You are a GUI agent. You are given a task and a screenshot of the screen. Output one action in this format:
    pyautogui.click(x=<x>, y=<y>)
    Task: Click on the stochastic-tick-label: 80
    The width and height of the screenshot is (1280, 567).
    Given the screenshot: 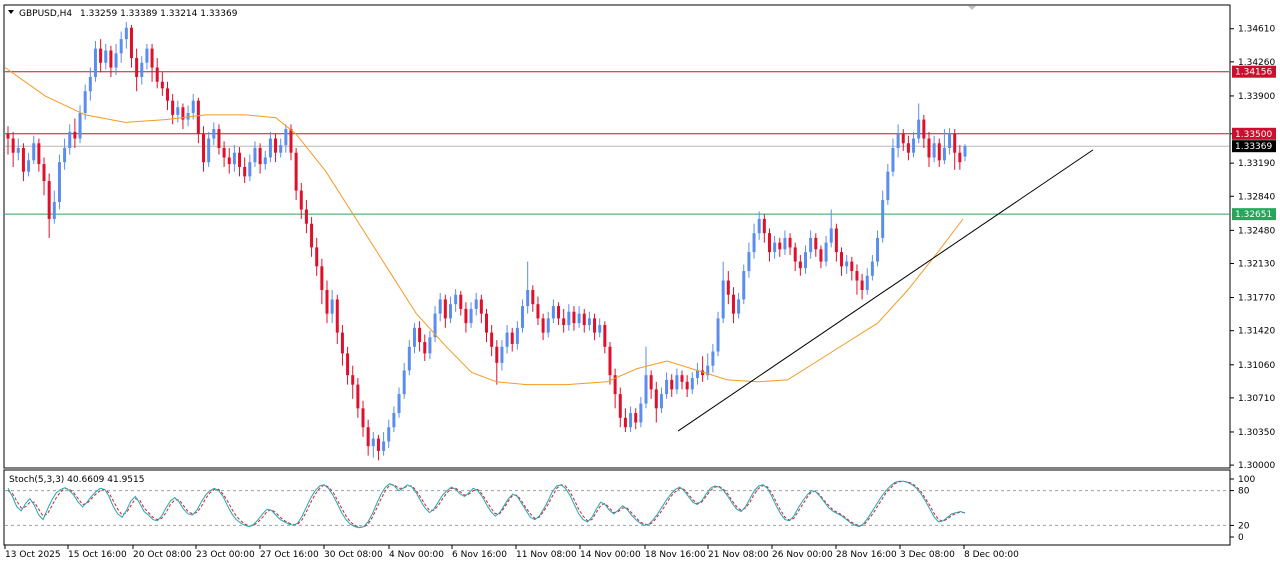 What is the action you would take?
    pyautogui.click(x=1244, y=492)
    